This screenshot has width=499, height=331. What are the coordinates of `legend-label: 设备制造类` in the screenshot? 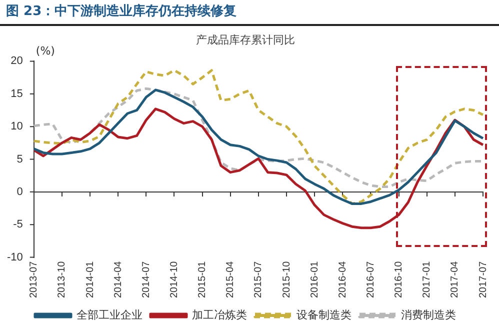 It's located at (324, 315).